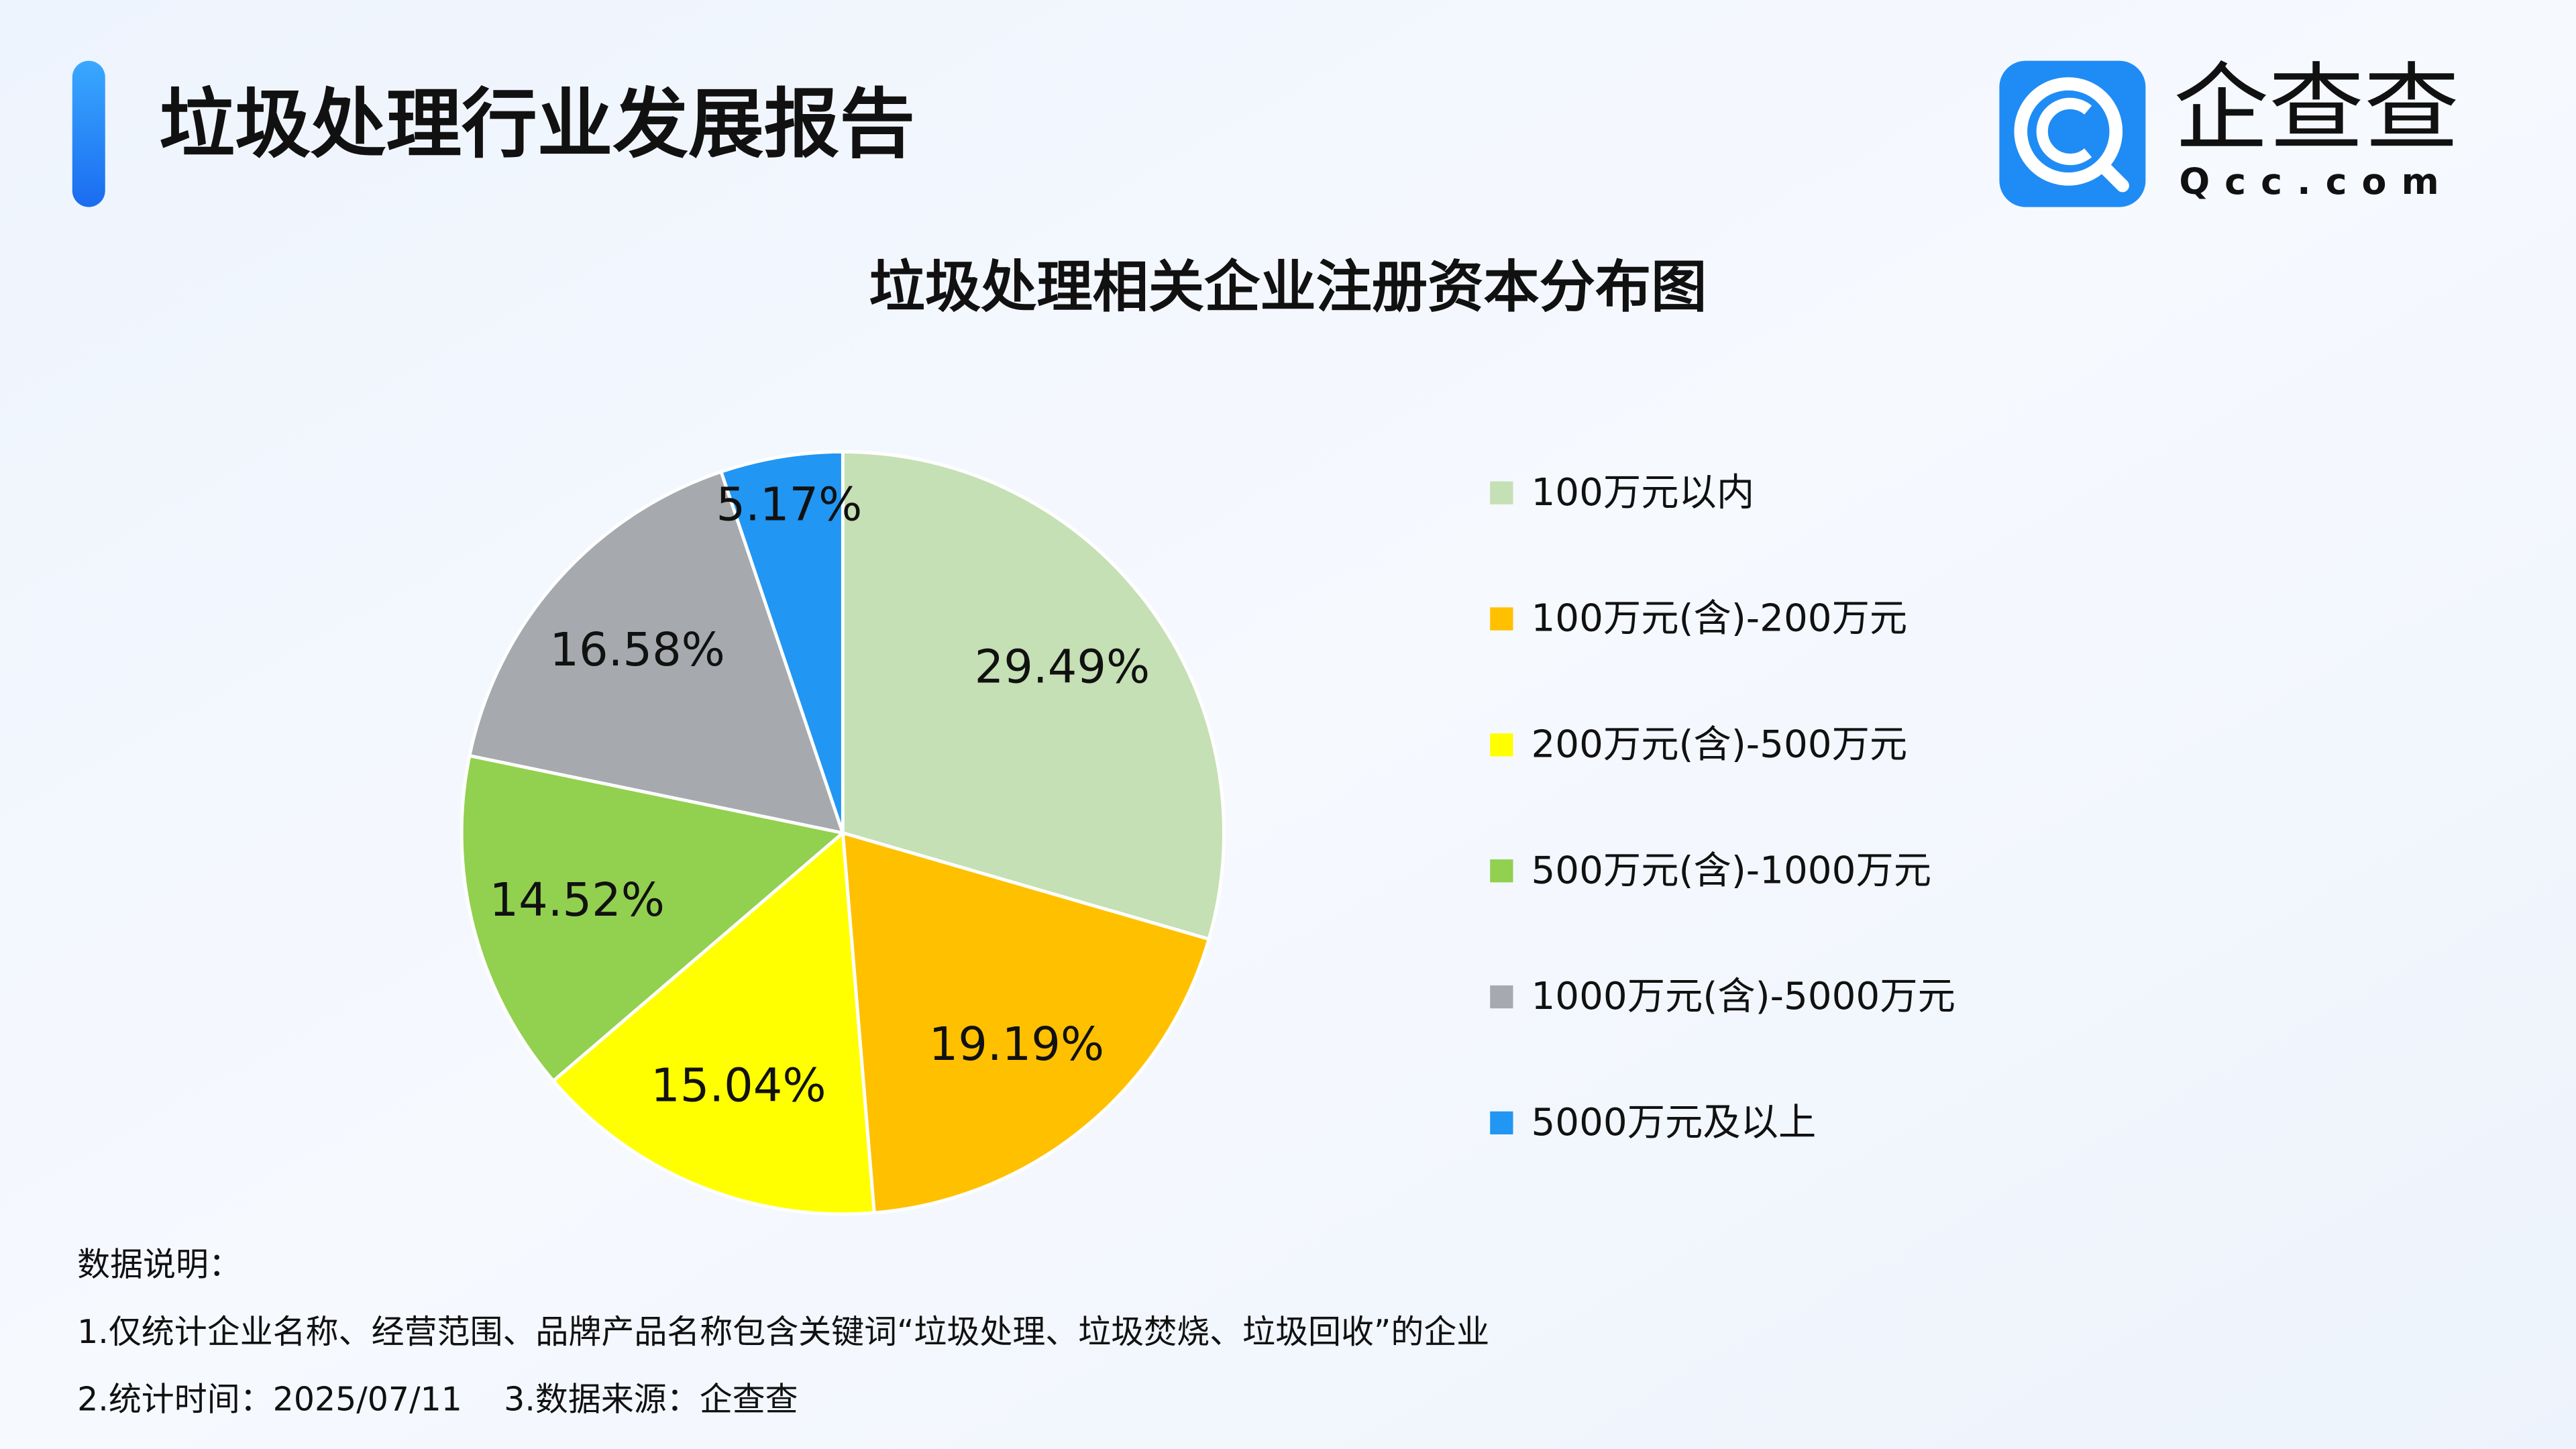 This screenshot has width=2576, height=1449. Describe the element at coordinates (576, 900) in the screenshot. I see `data-label: 14.52%` at that location.